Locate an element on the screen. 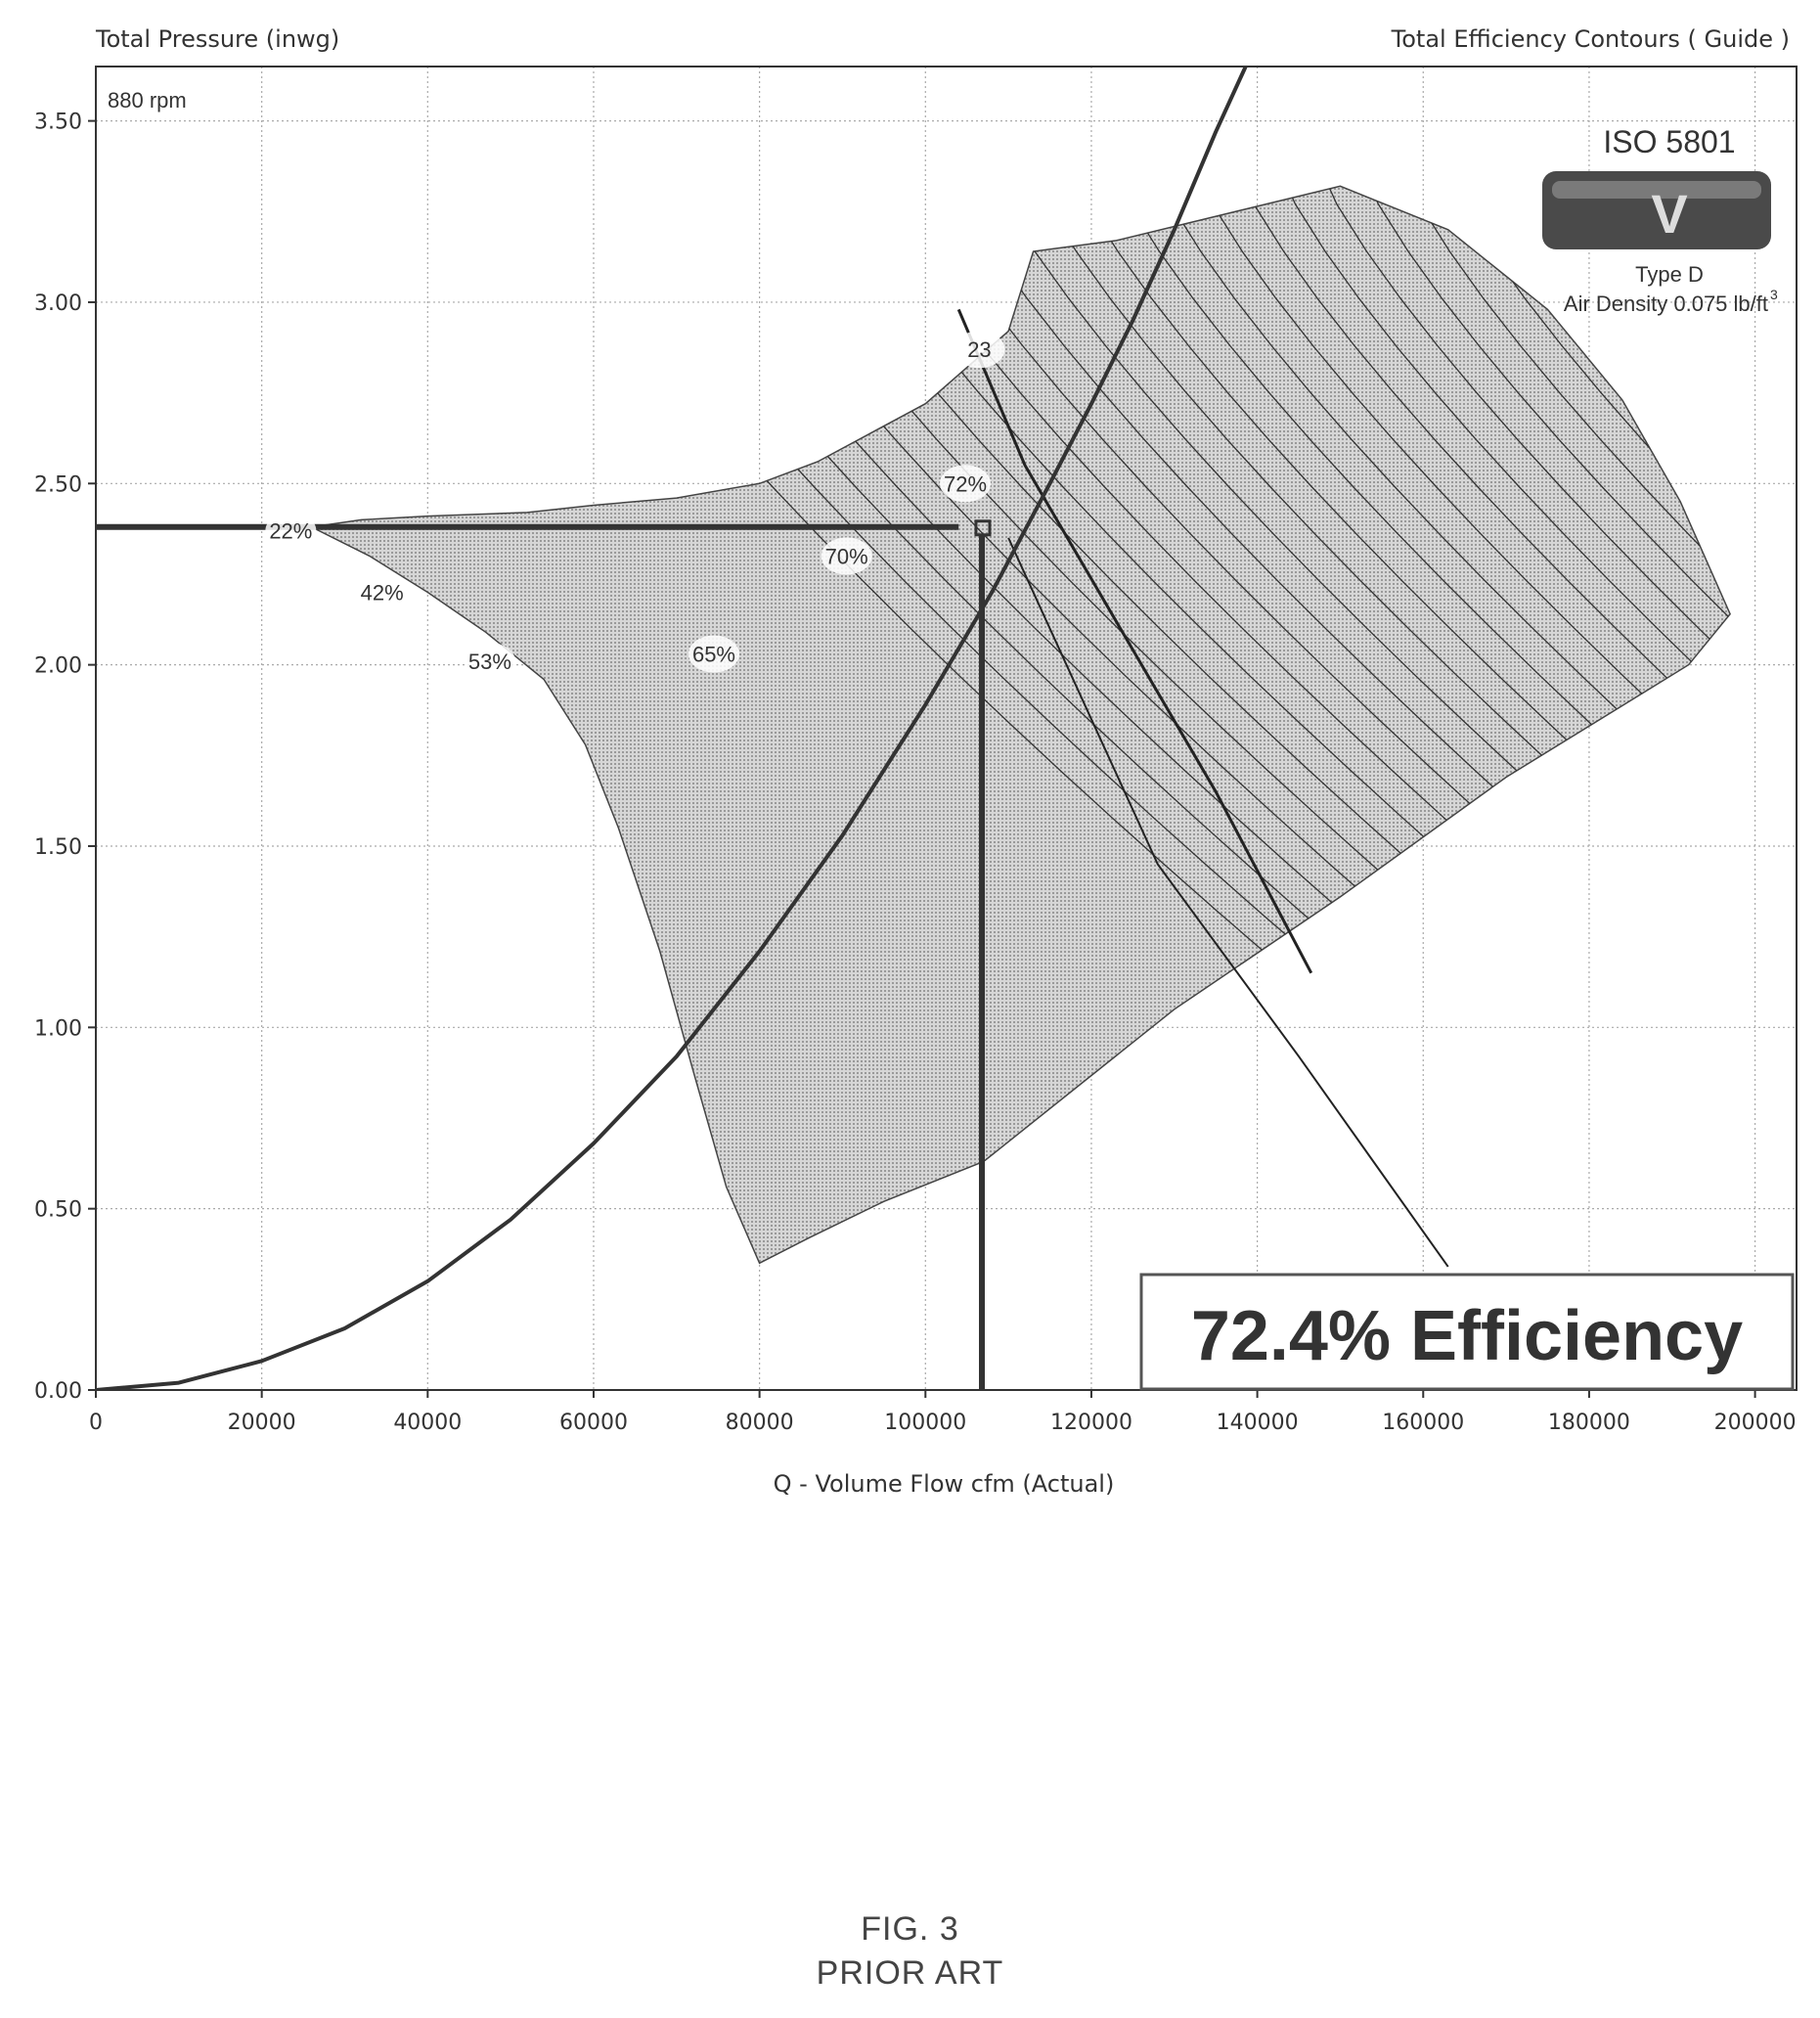 The height and width of the screenshot is (2018, 1820). badge-density: Air Density 0.075 lb/ft is located at coordinates (1666, 303).